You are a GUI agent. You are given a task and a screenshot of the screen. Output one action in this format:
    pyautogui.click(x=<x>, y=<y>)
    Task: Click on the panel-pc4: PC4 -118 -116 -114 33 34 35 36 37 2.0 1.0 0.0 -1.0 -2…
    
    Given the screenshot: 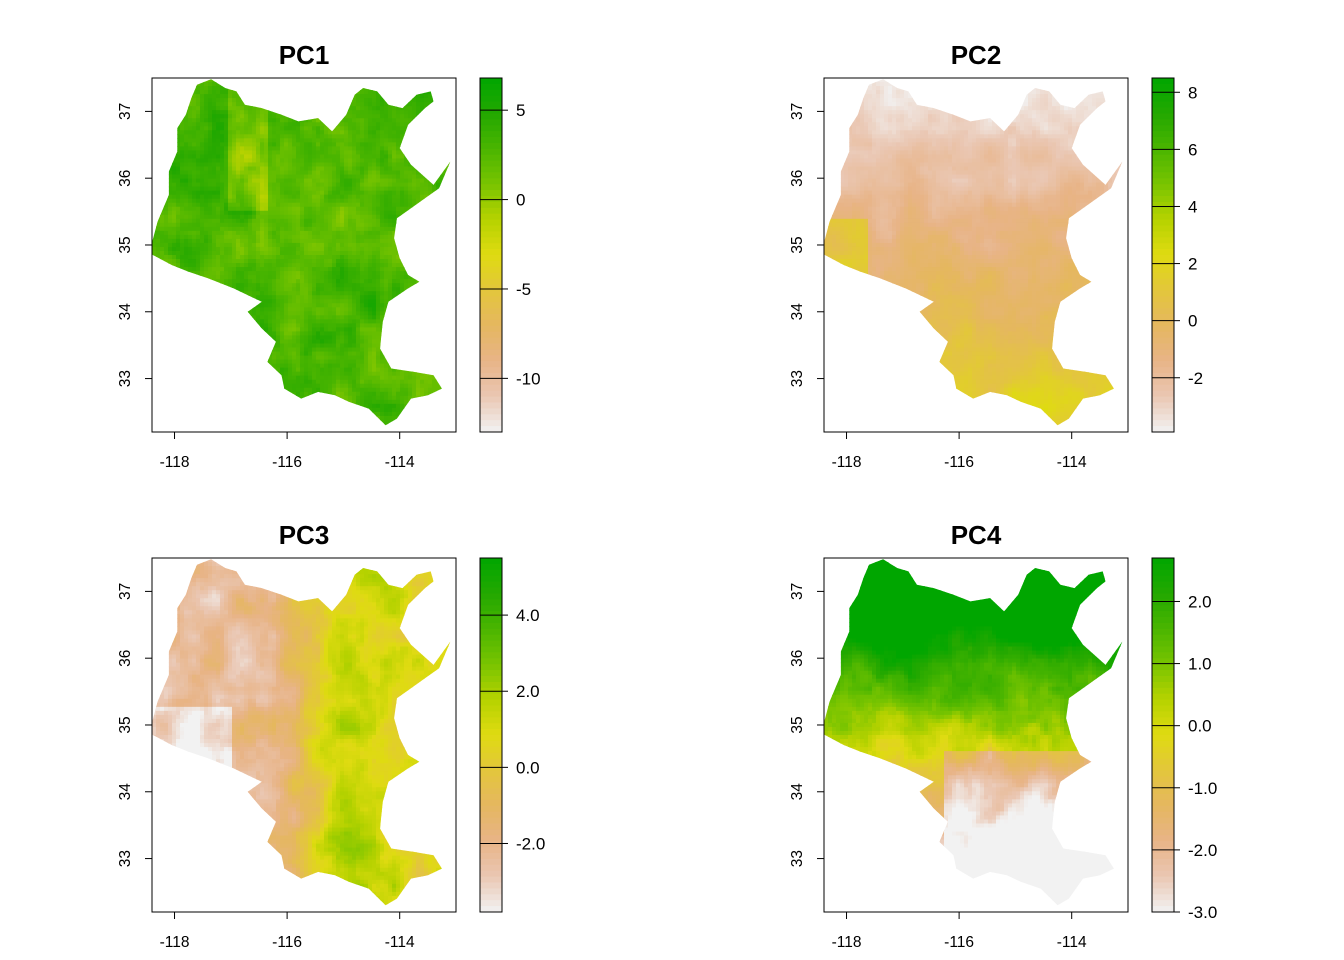 What is the action you would take?
    pyautogui.click(x=1003, y=735)
    